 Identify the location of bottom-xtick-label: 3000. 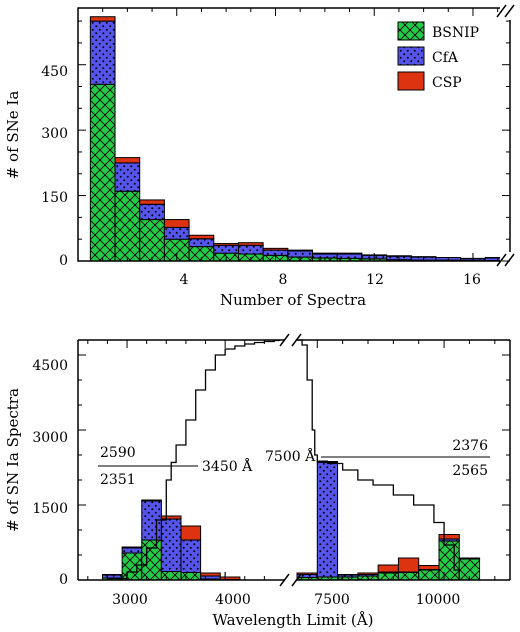
(130, 600).